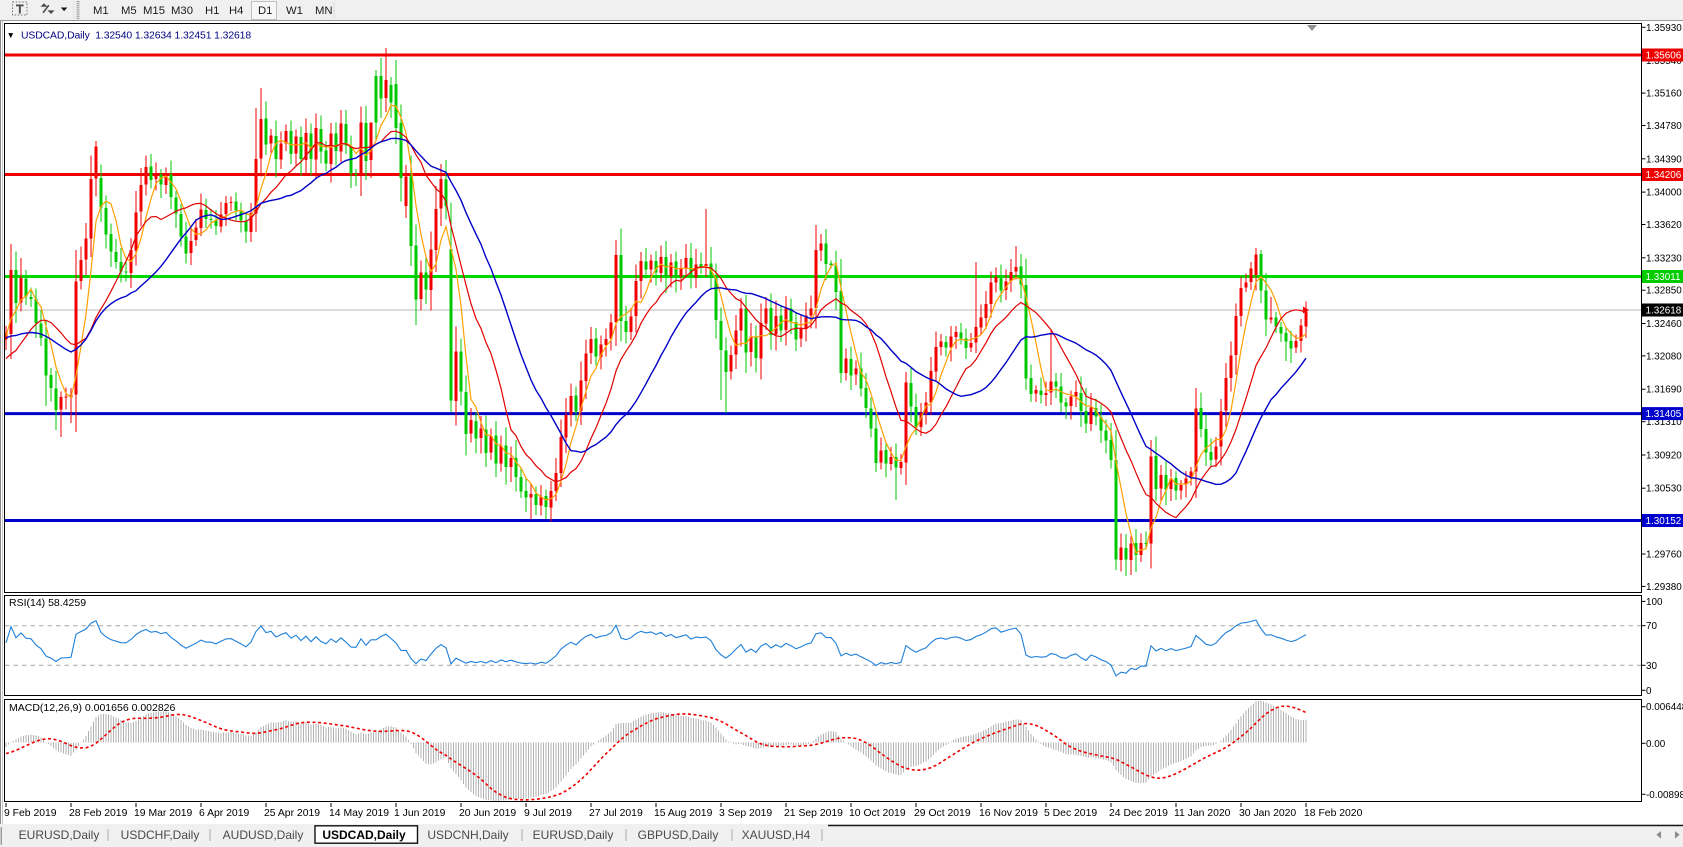  Describe the element at coordinates (1649, 691) in the screenshot. I see `svg-text: 0` at that location.